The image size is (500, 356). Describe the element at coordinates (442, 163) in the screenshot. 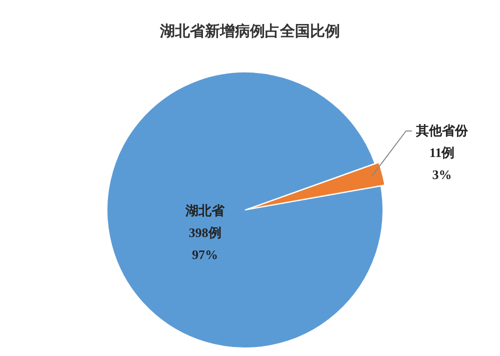

I see `data-label: 11例 3%` at that location.